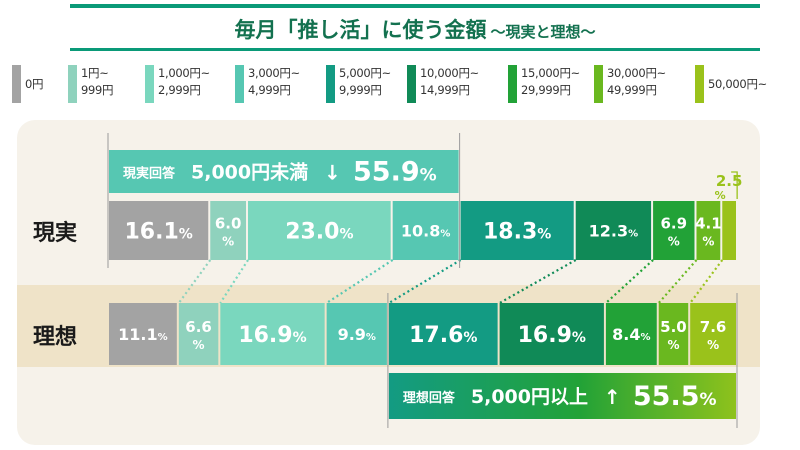 The image size is (800, 450). What do you see at coordinates (151, 231) in the screenshot?
I see `data-label-value: 16.1` at bounding box center [151, 231].